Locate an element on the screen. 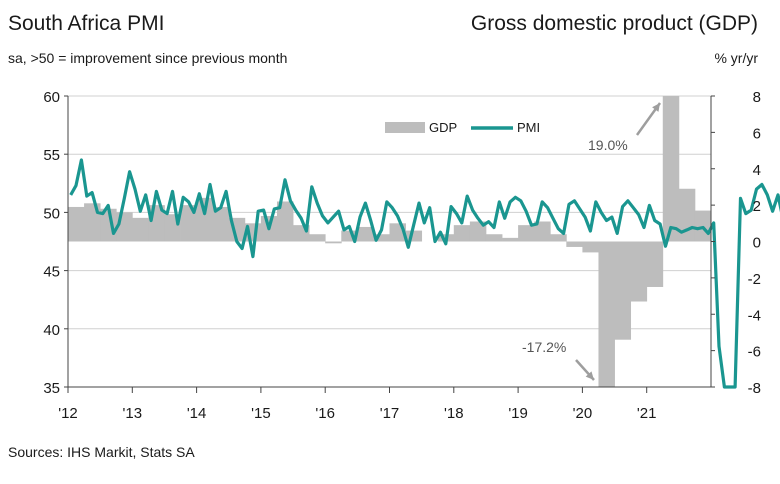 The width and height of the screenshot is (780, 484). annotation-gdp-trough-arrow-head is located at coordinates (589, 375).